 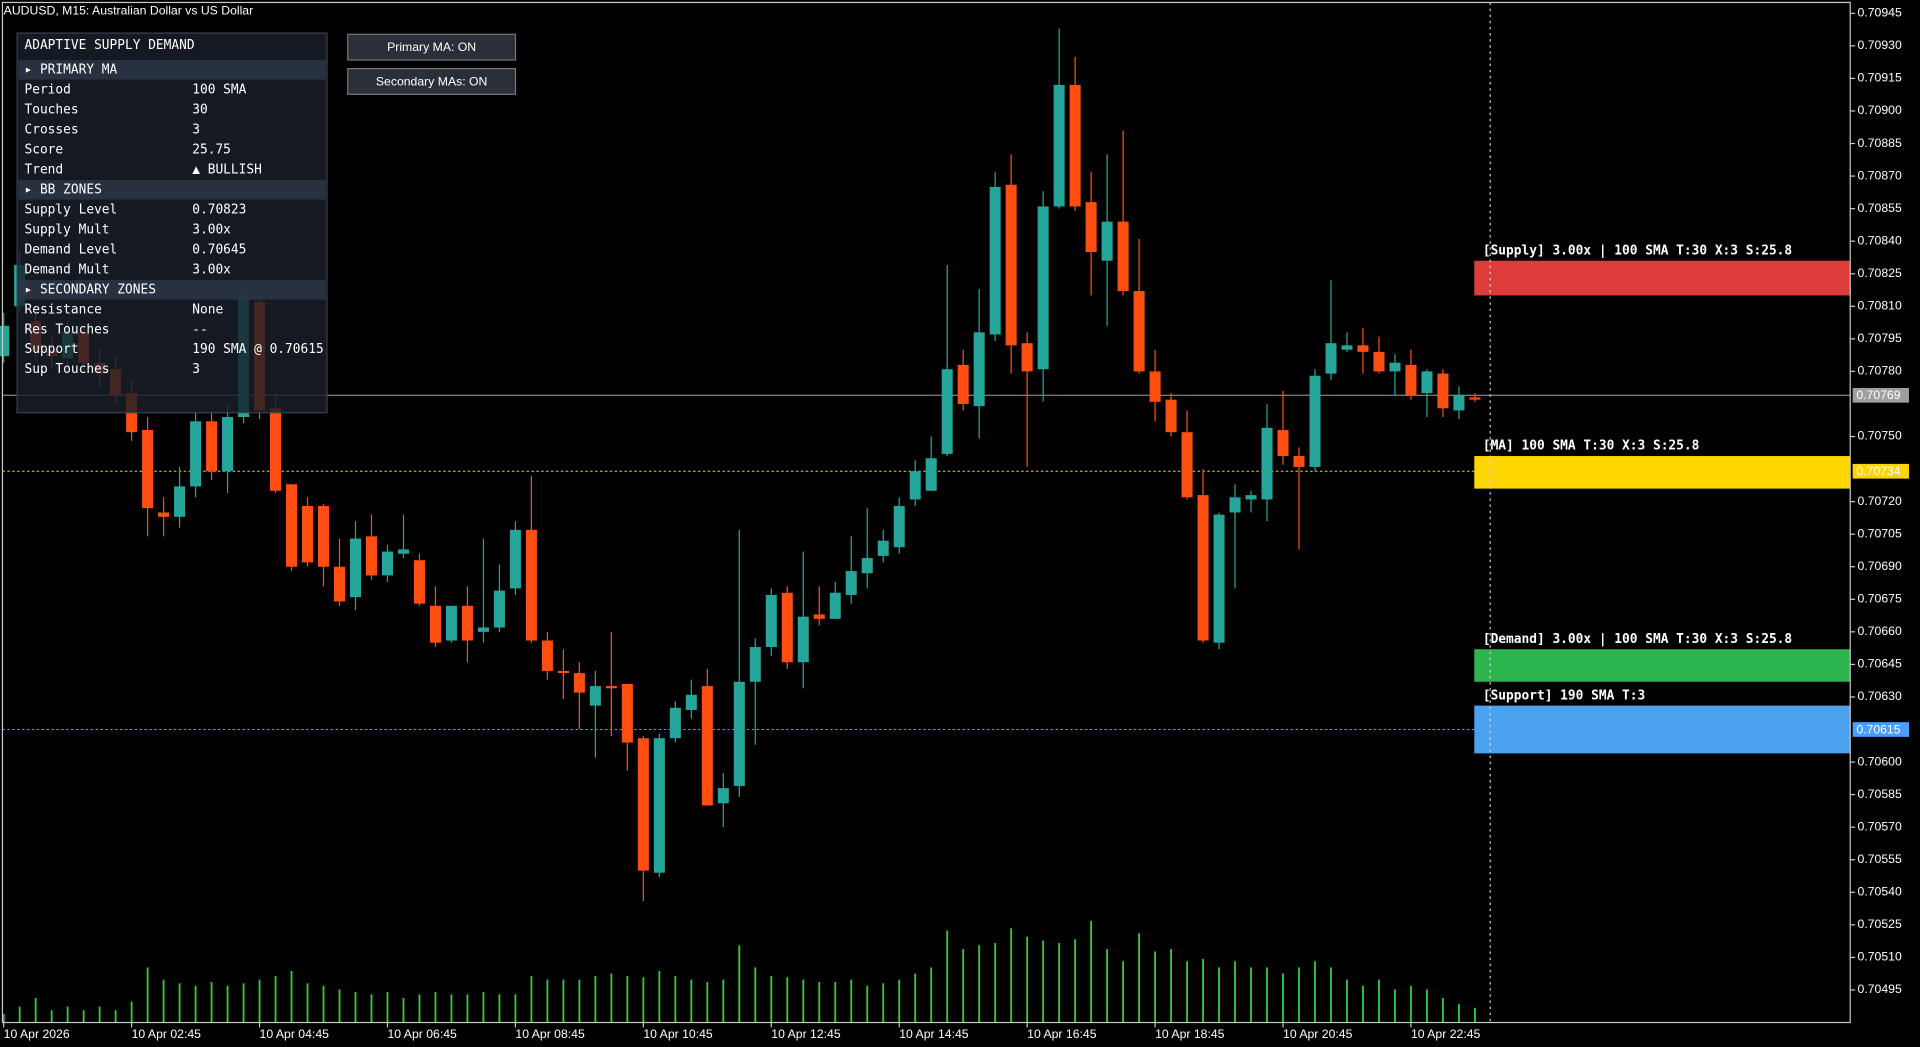 What do you see at coordinates (1880, 110) in the screenshot?
I see `y-tick-label: 0.70900` at bounding box center [1880, 110].